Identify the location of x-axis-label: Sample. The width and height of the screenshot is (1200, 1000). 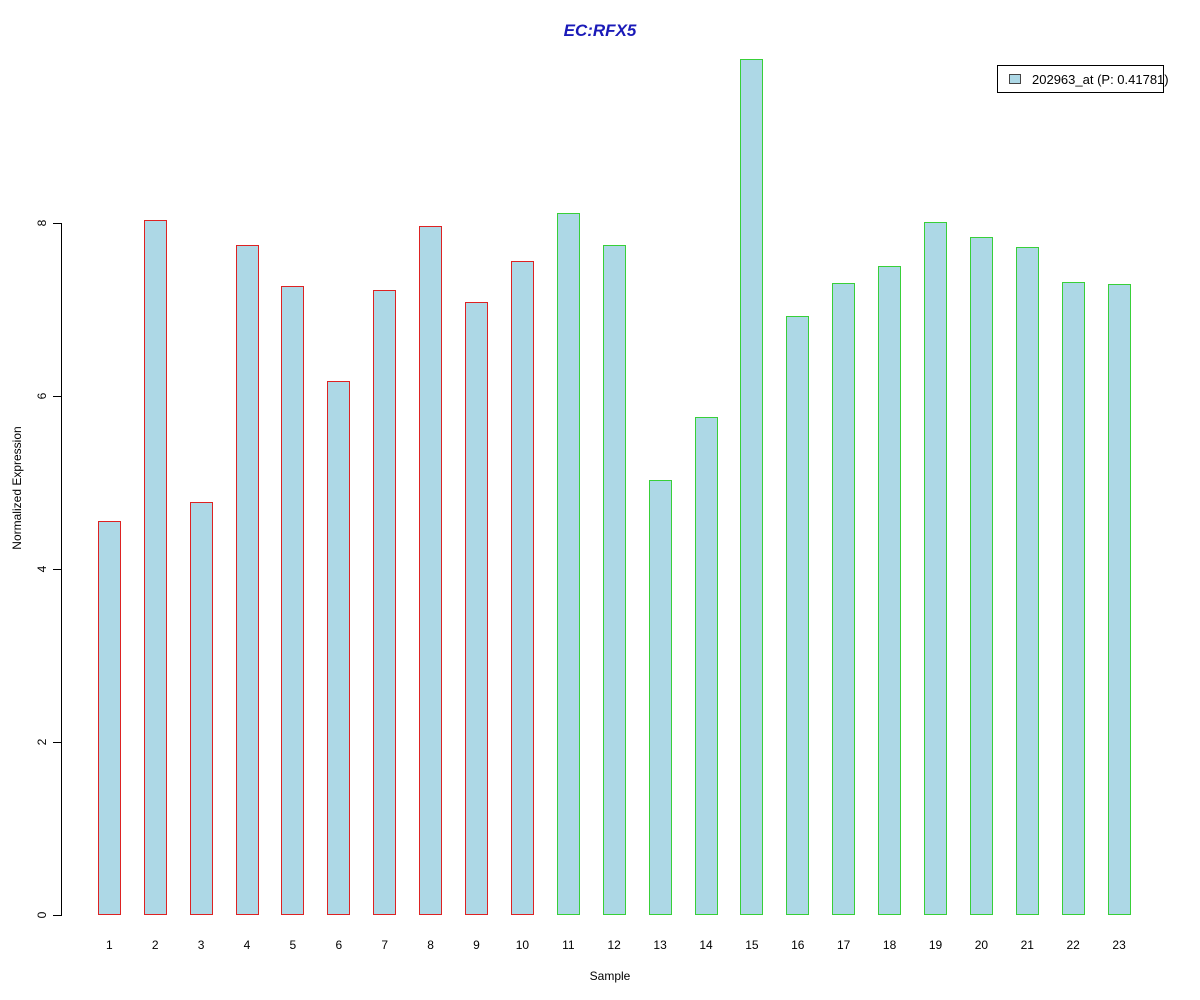
(610, 976).